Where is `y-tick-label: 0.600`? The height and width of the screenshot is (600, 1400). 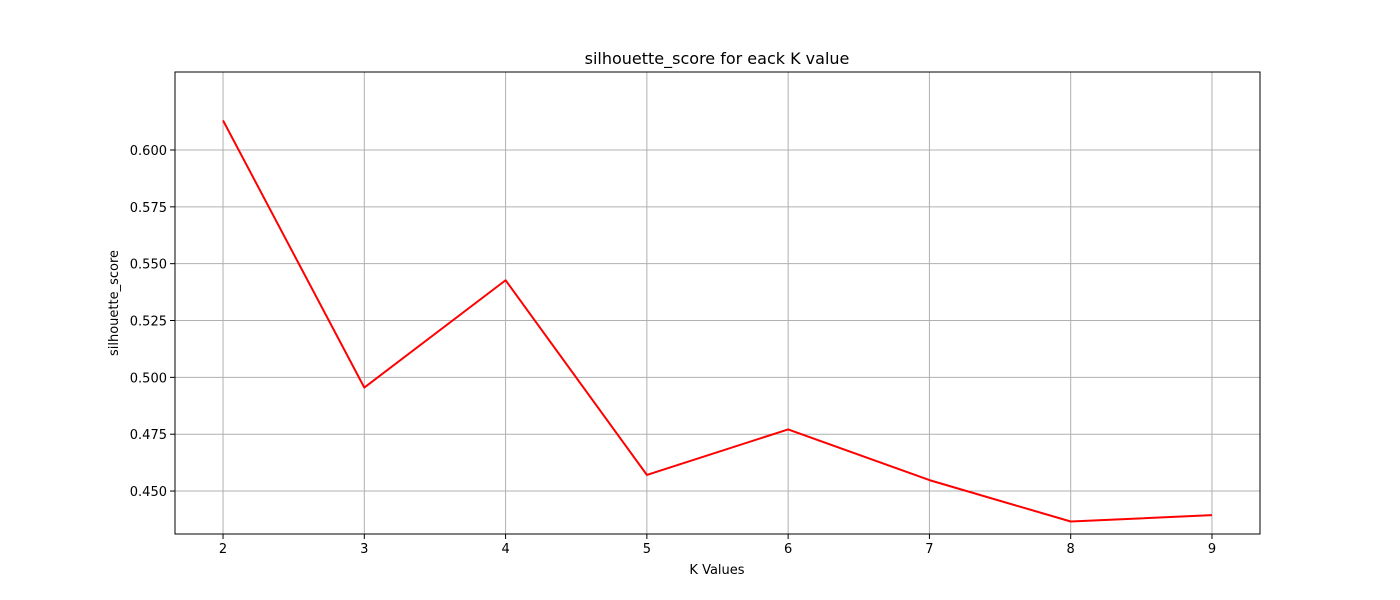 y-tick-label: 0.600 is located at coordinates (148, 151).